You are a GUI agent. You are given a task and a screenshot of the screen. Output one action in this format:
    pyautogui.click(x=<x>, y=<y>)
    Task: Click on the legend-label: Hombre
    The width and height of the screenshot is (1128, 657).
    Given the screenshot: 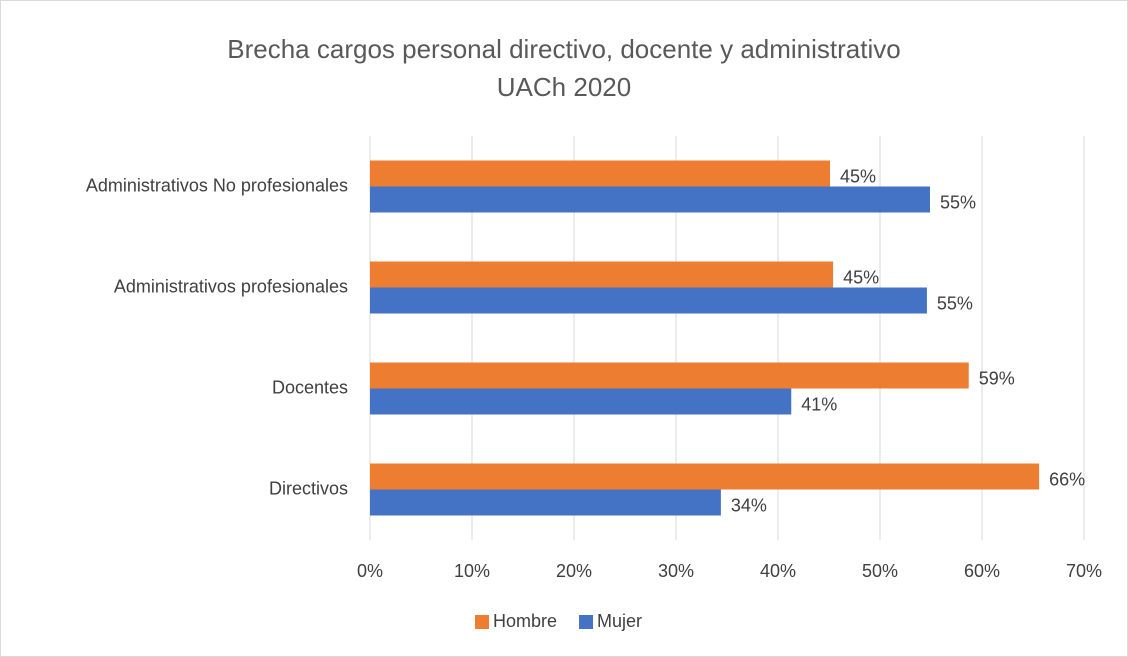 What is the action you would take?
    pyautogui.click(x=525, y=621)
    